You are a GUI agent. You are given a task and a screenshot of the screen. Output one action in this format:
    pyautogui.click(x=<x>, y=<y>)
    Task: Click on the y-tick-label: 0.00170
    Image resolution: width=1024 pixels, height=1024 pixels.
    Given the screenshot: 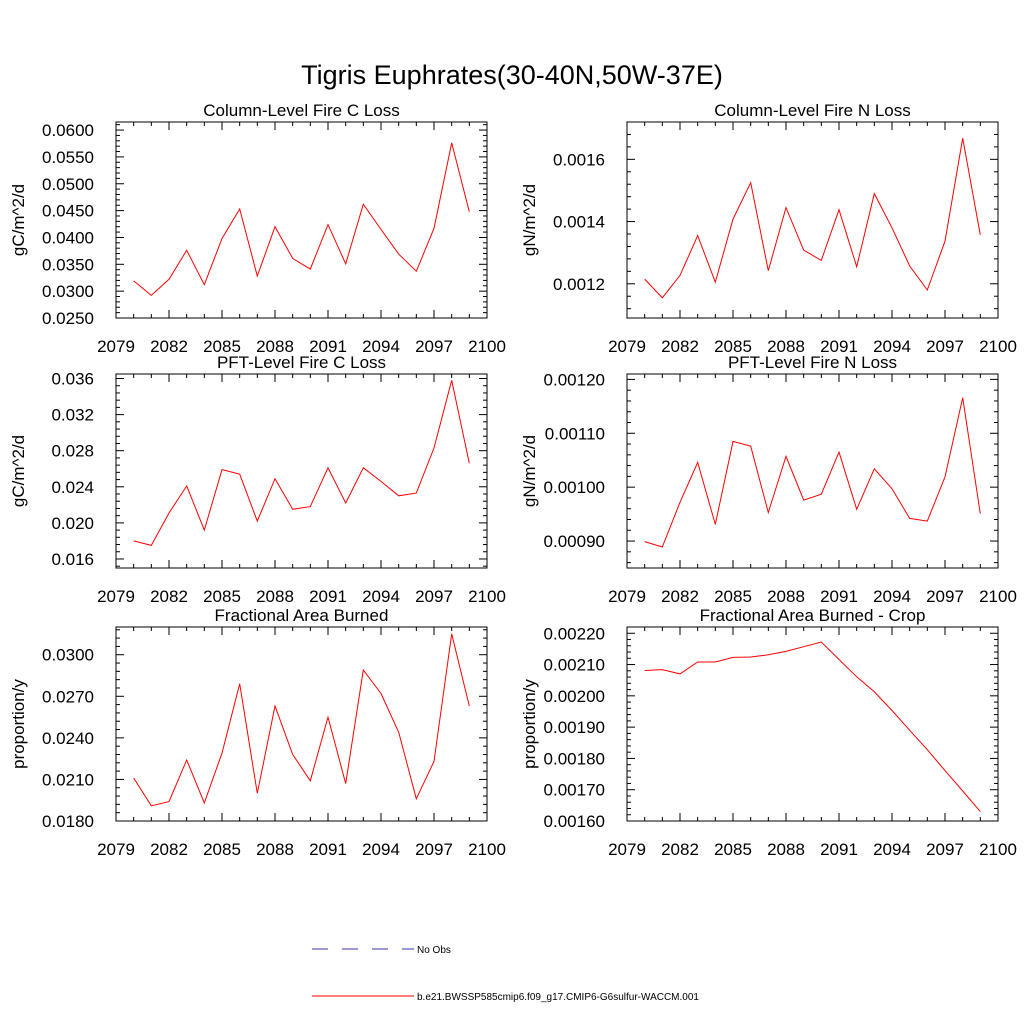 What is the action you would take?
    pyautogui.click(x=574, y=790)
    